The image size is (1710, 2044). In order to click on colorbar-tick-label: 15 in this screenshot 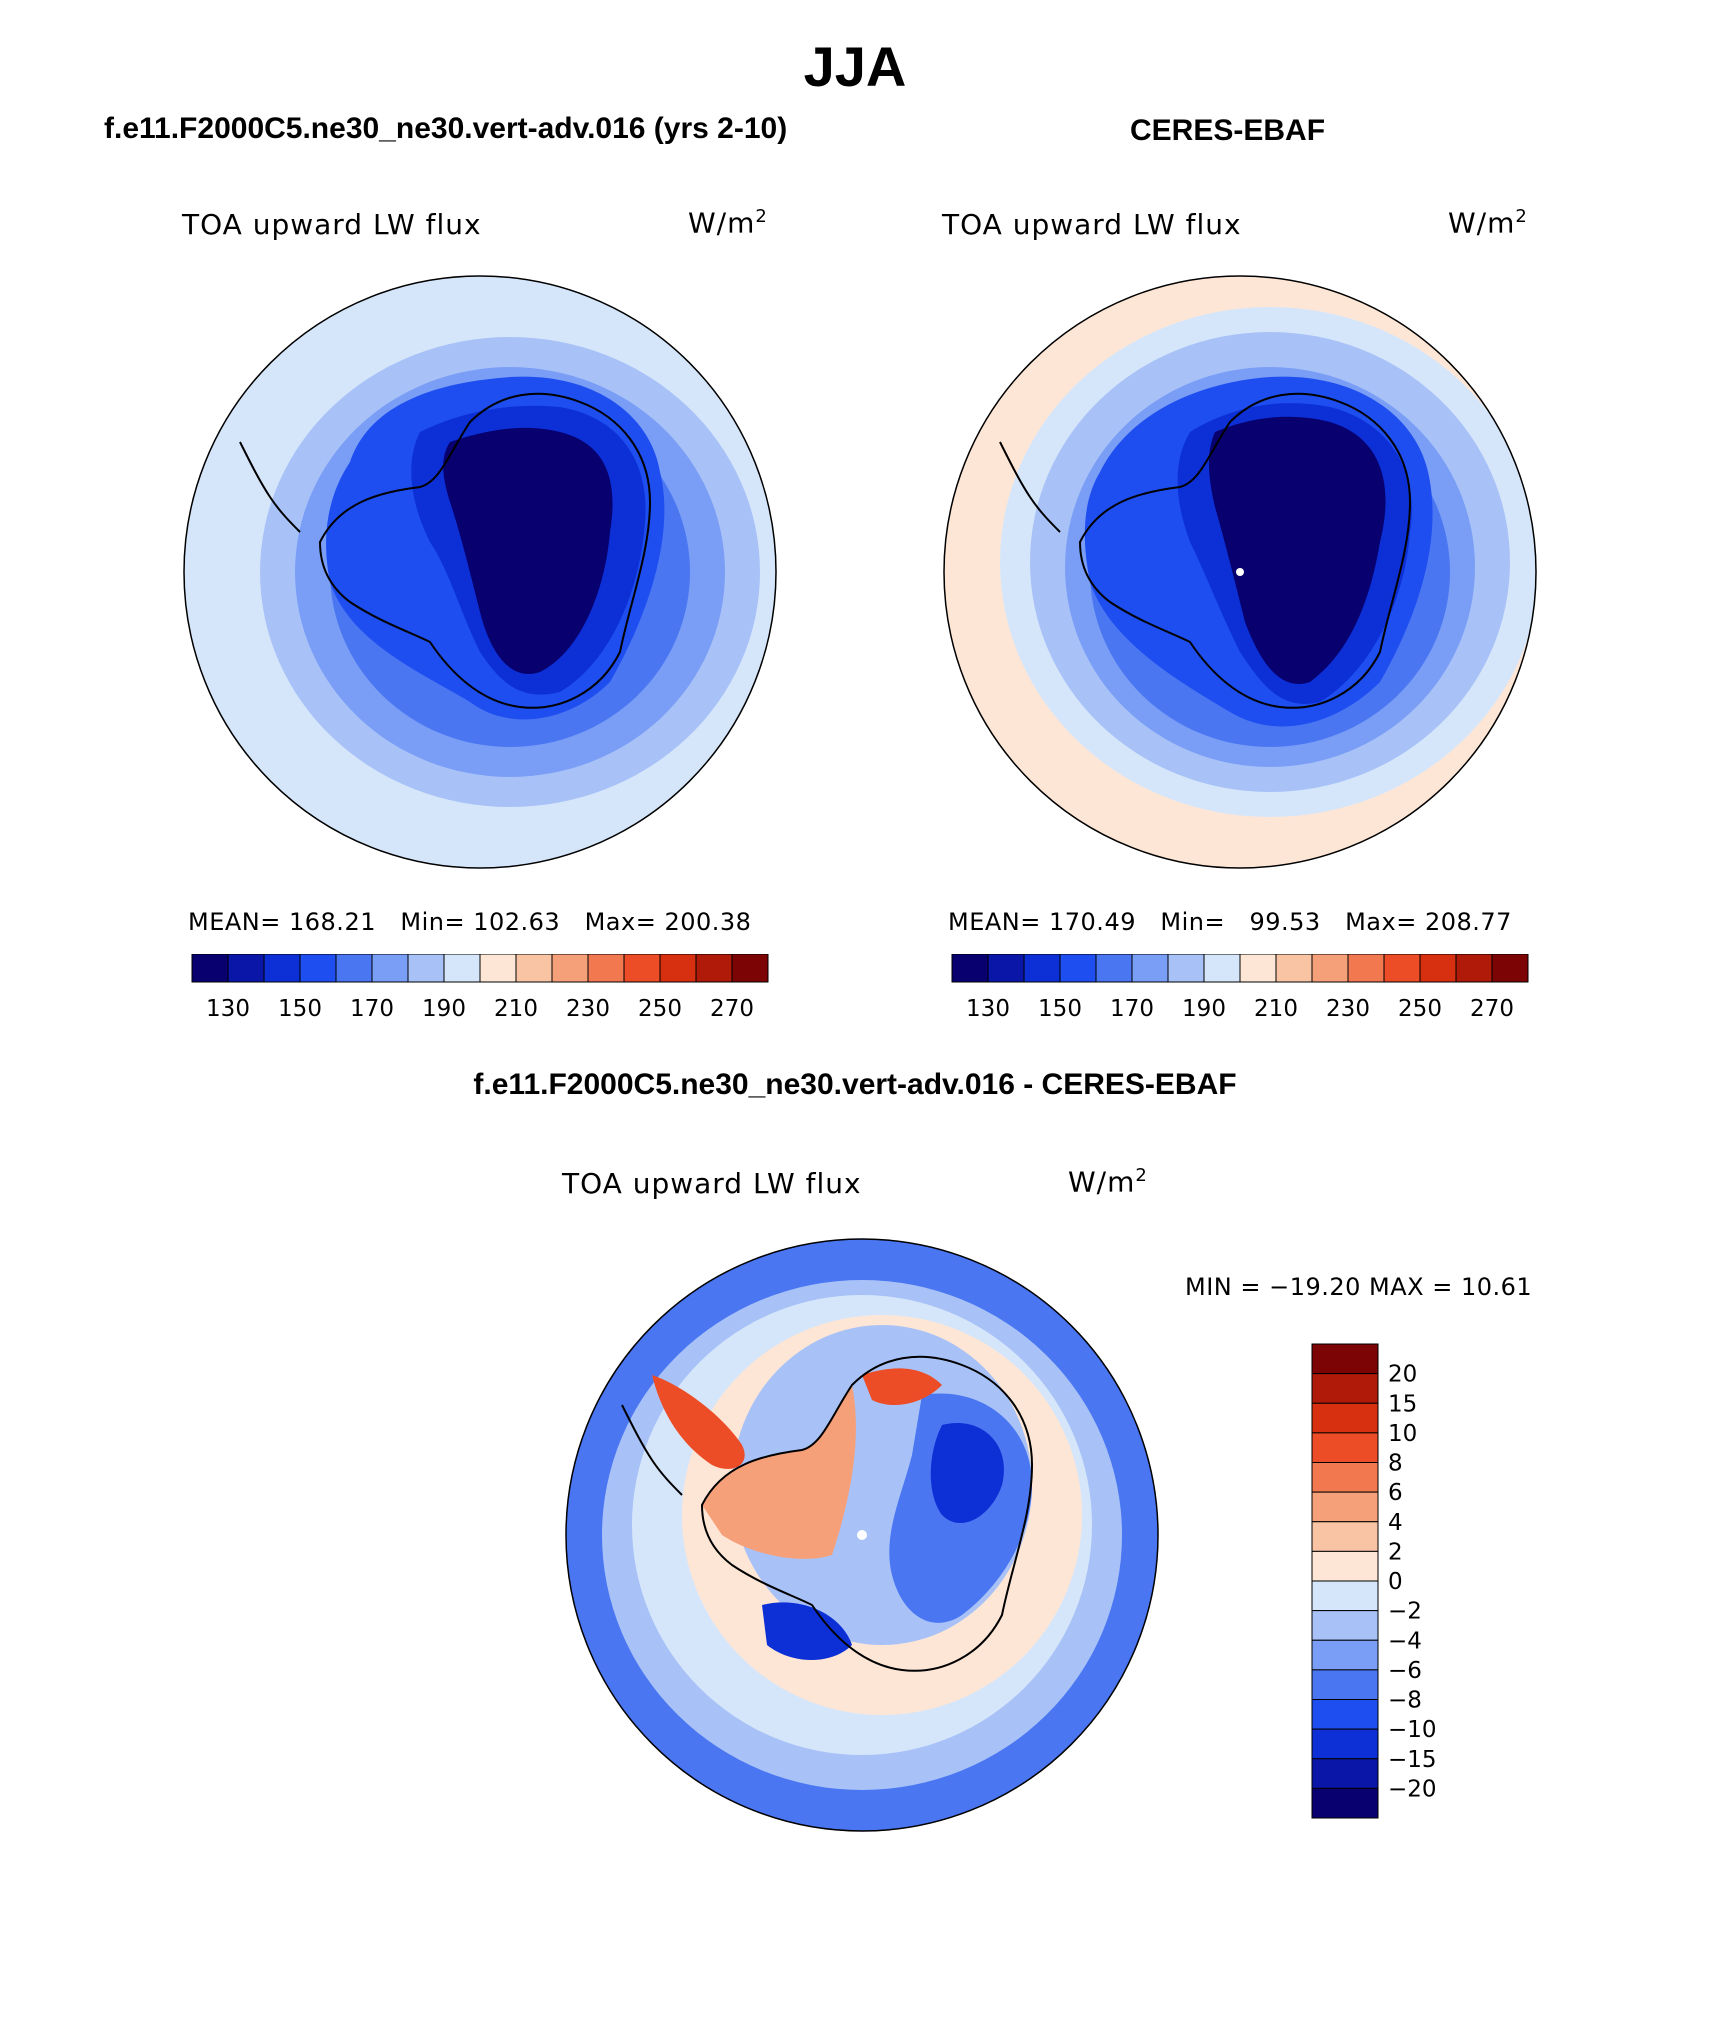, I will do `click(1402, 1404)`.